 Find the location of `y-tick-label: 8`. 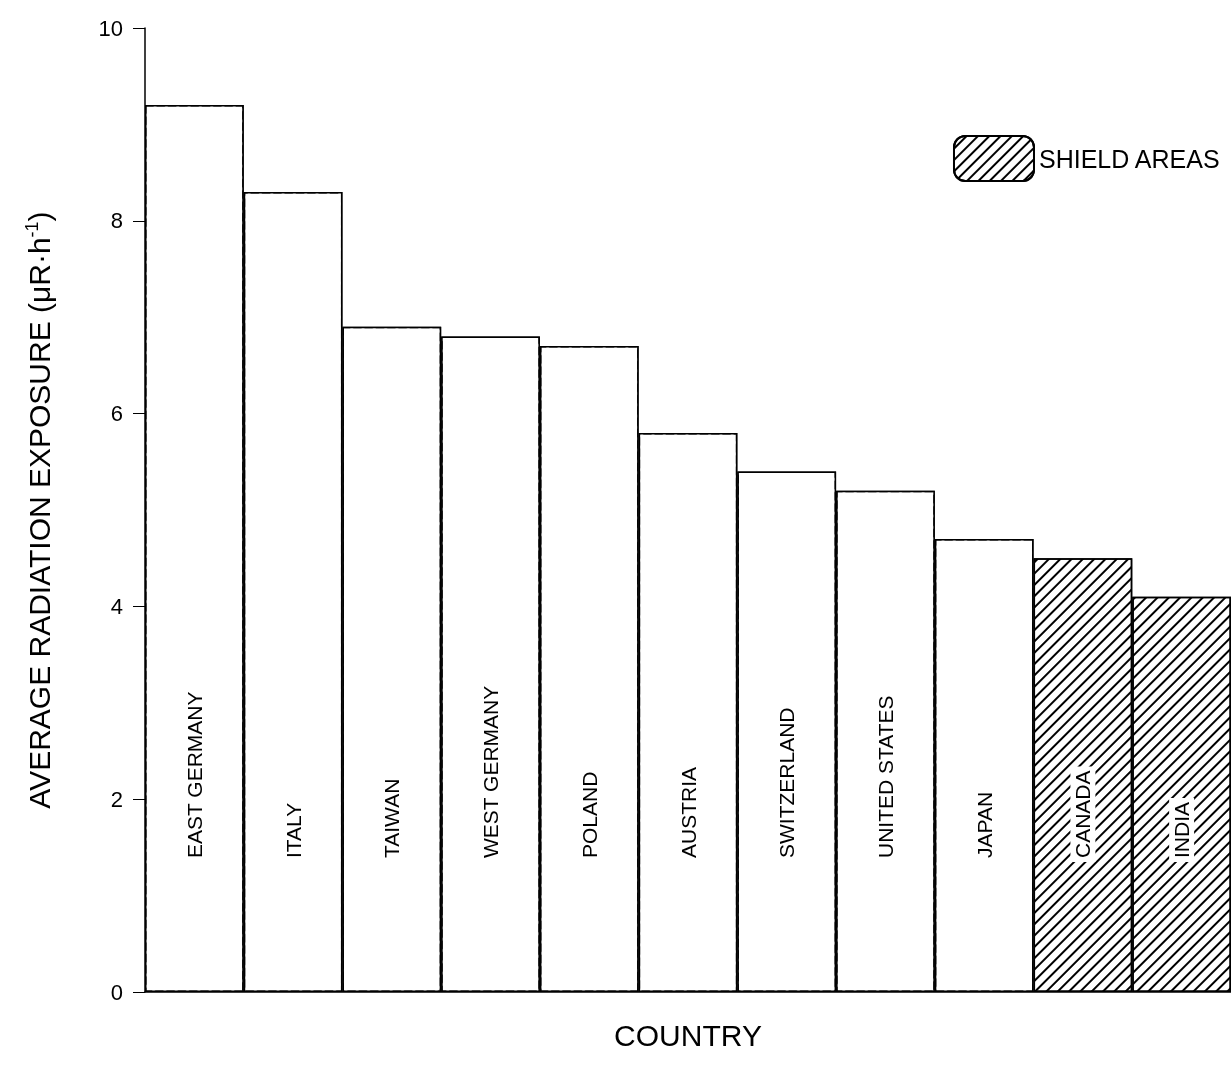

y-tick-label: 8 is located at coordinates (116, 221).